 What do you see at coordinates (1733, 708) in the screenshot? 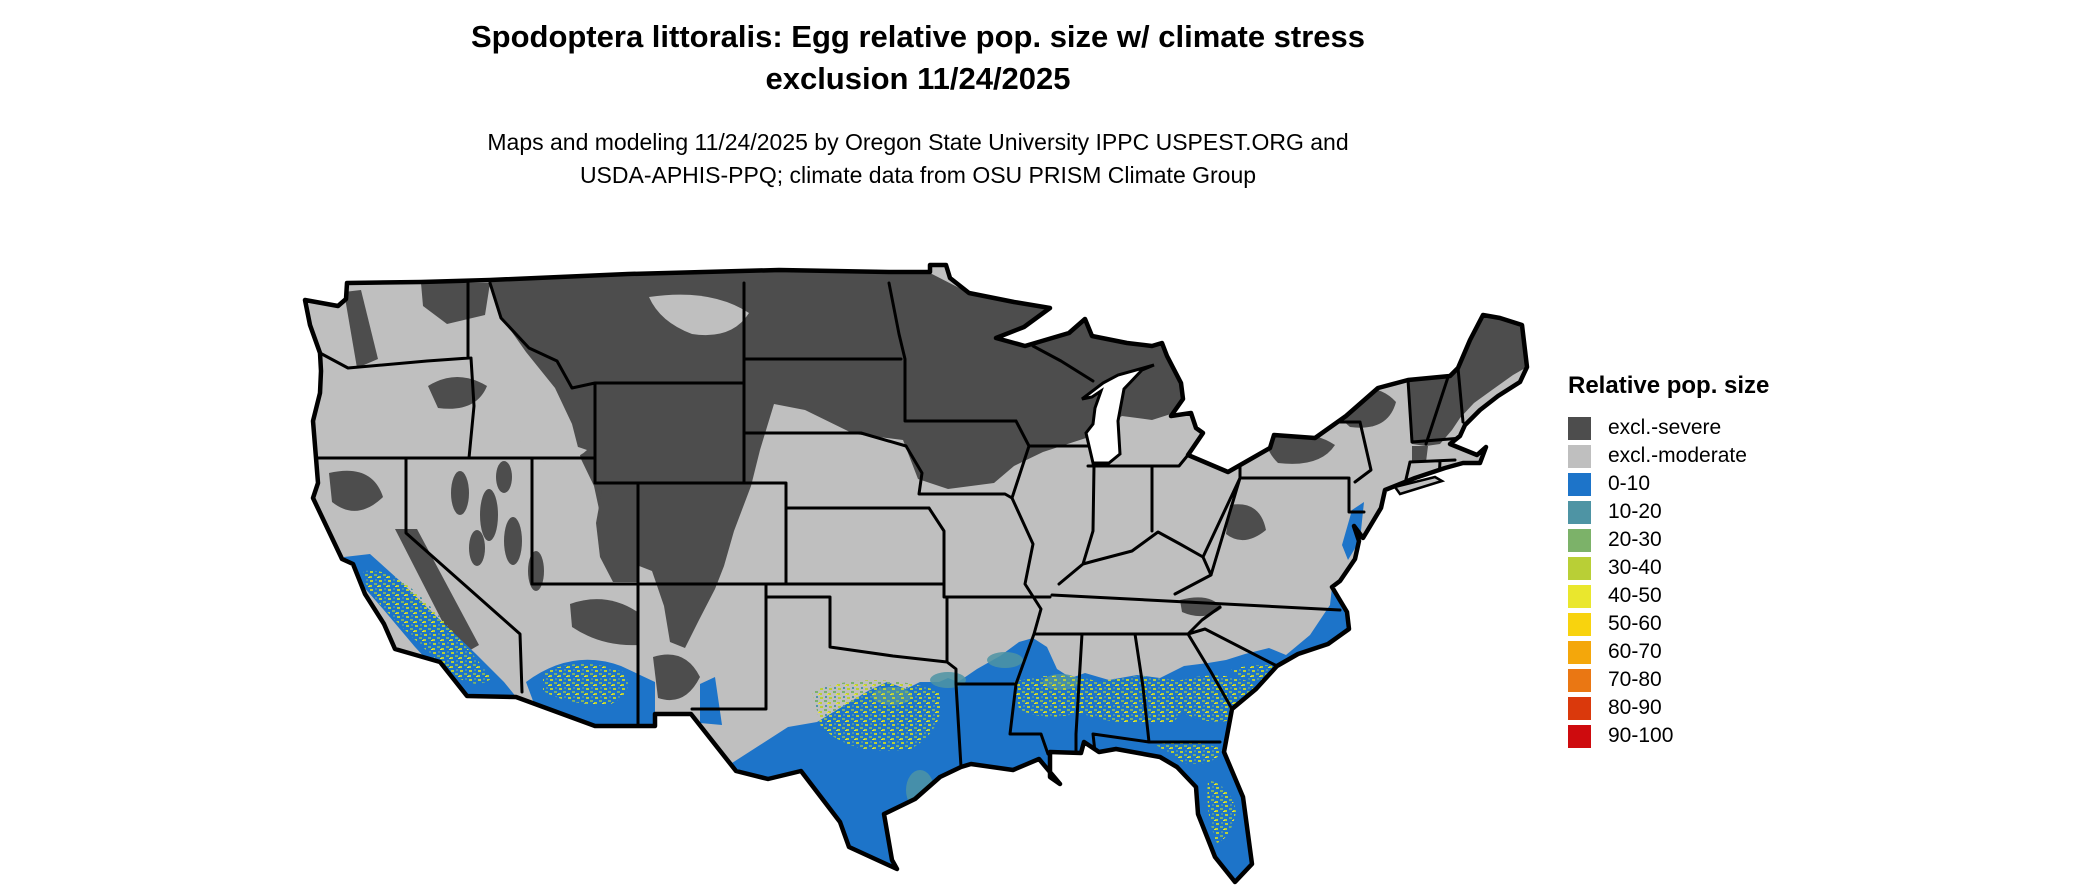
I see `legend-item: 80-90` at bounding box center [1733, 708].